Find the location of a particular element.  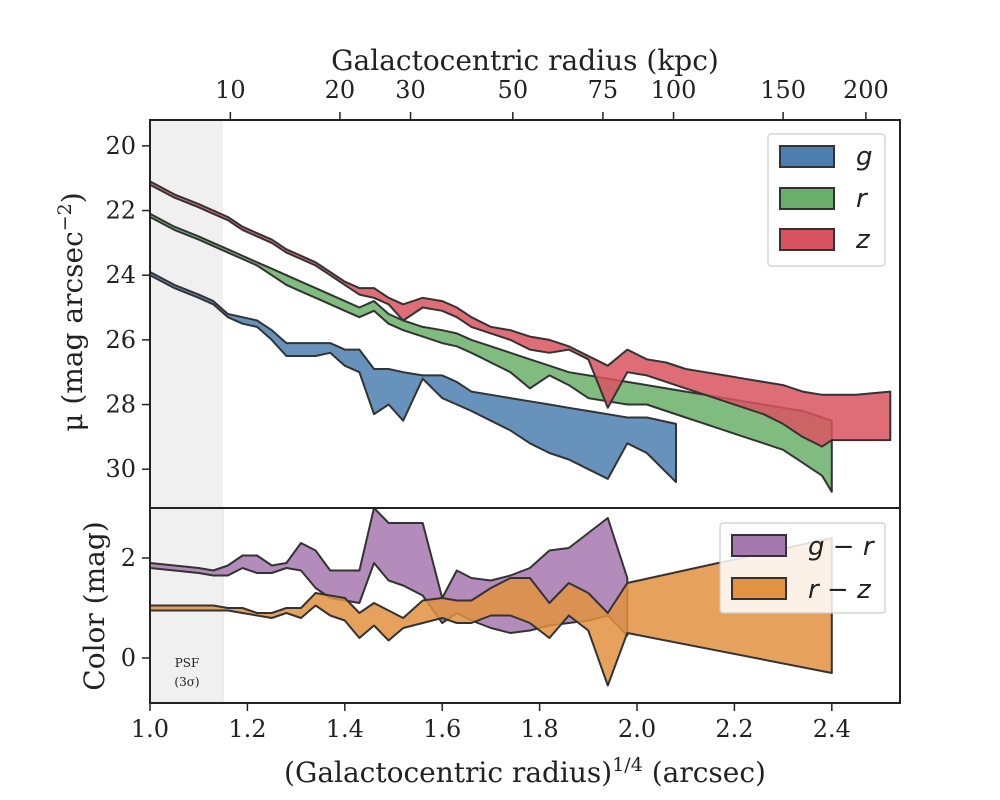

y-tick-label-top: 20 is located at coordinates (120, 146).